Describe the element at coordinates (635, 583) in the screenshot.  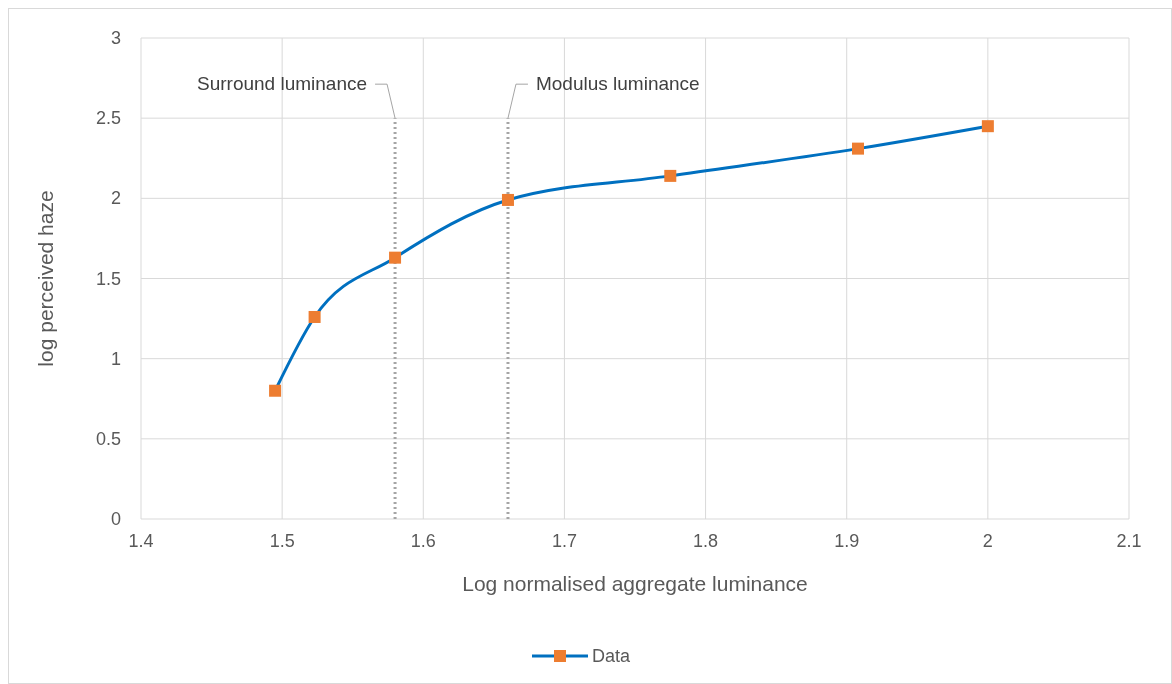
I see `x-axis-title: Log normalised aggregate luminance` at that location.